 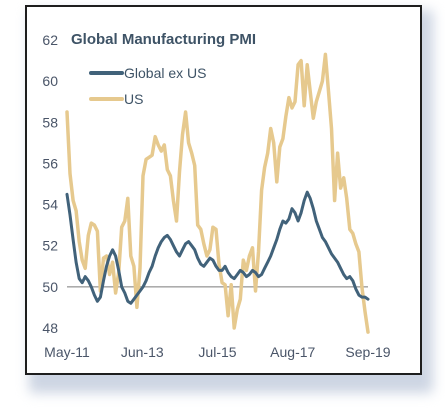 I want to click on y-tick-label: 50, so click(x=50, y=287).